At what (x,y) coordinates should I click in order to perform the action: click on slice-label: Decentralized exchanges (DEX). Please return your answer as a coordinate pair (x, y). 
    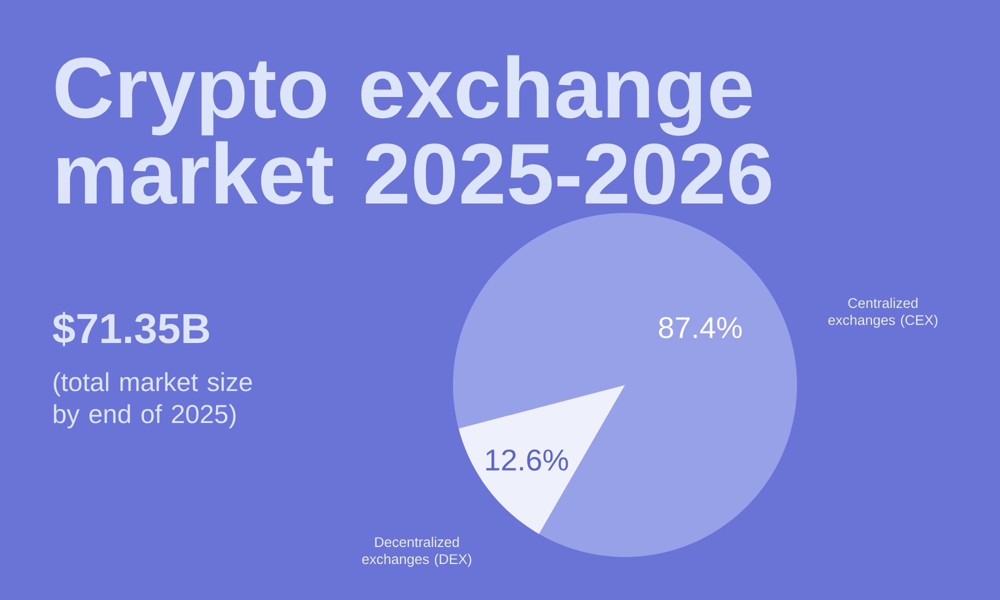
    Looking at the image, I should click on (417, 551).